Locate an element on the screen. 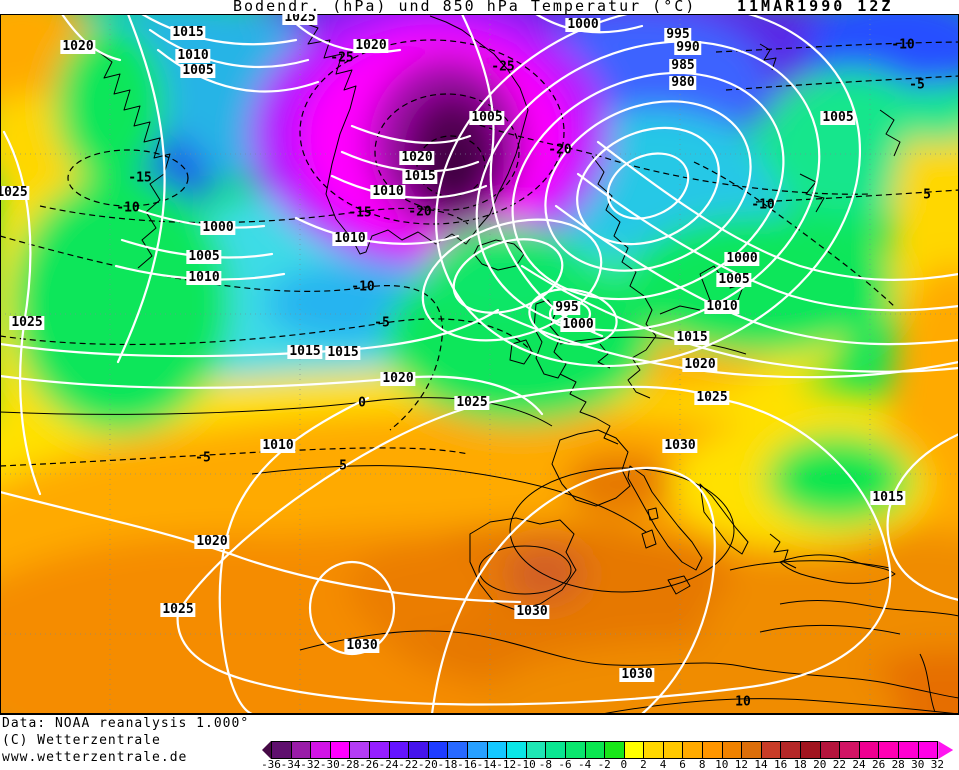 This screenshot has width=959, height=770. colorbar-tick: -6 is located at coordinates (565, 764).